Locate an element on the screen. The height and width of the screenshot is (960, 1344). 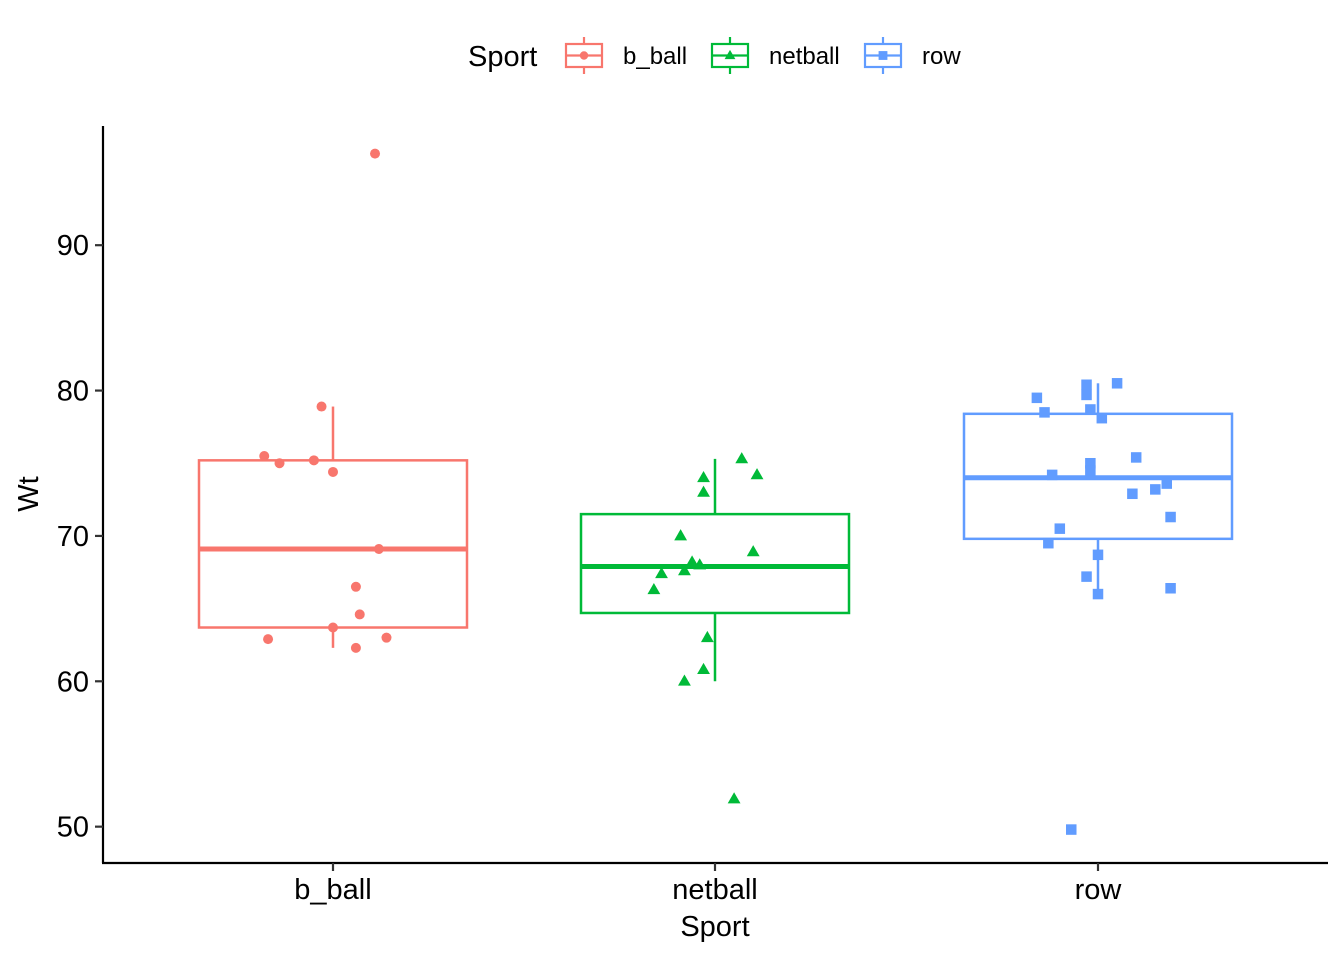
legend-label: netball is located at coordinates (804, 56).